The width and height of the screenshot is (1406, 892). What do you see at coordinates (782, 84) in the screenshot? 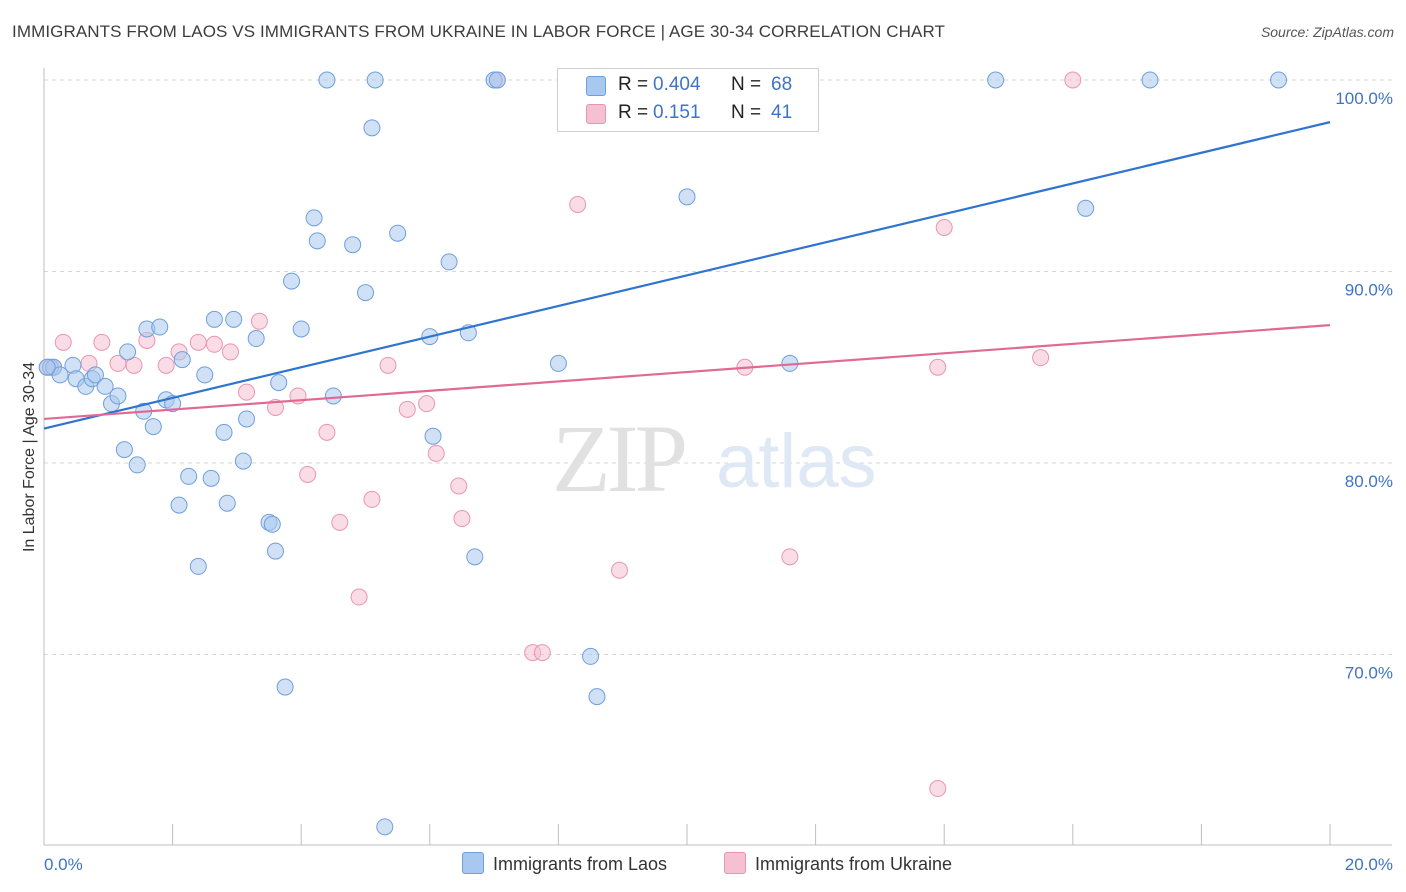
I see `laos-n-value: 68` at bounding box center [782, 84].